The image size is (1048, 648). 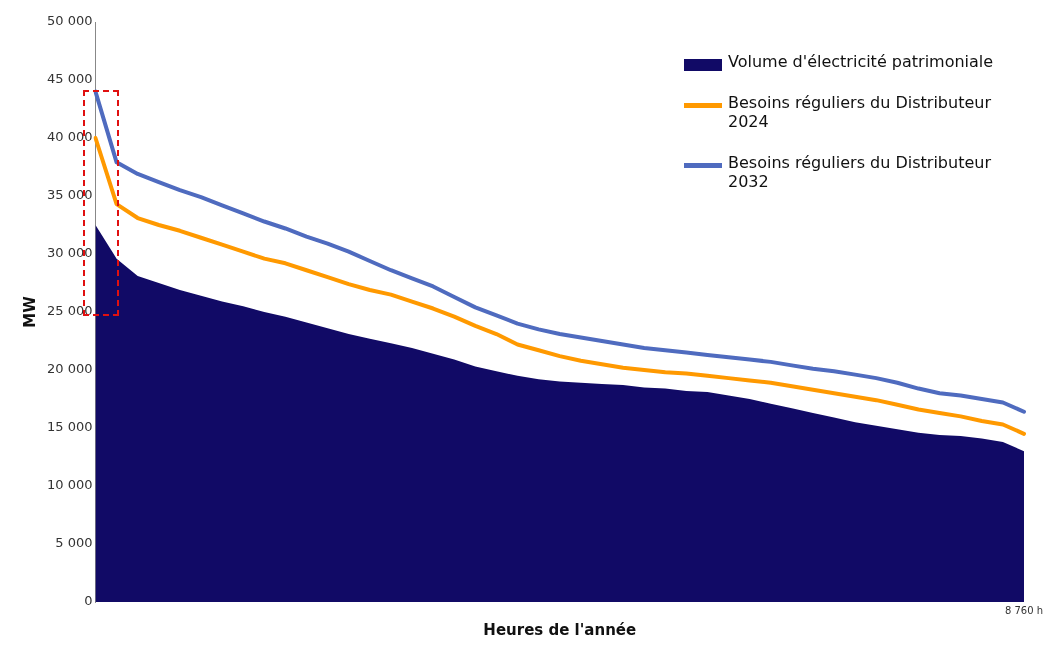 What do you see at coordinates (860, 112) in the screenshot?
I see `legend-label: Besoins réguliers du Distributeur 2024` at bounding box center [860, 112].